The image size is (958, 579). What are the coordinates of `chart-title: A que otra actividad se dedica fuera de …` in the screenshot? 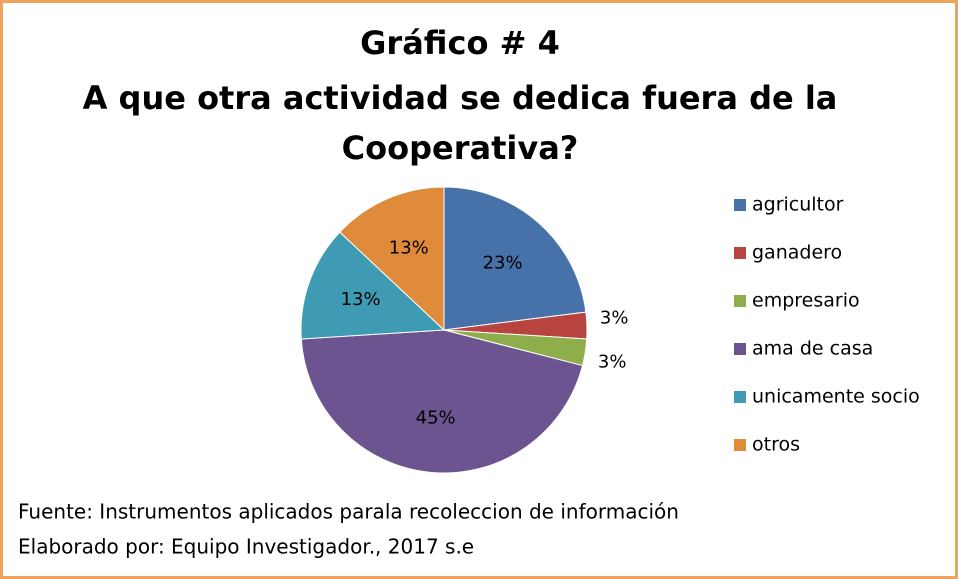 It's located at (460, 98).